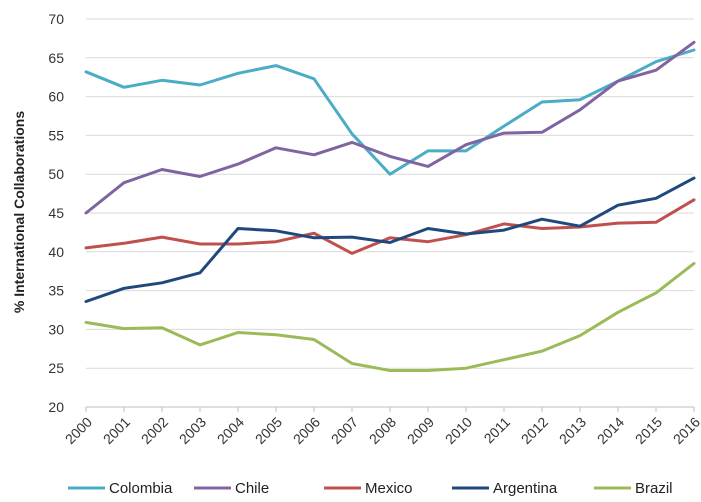 Image resolution: width=701 pixels, height=502 pixels. I want to click on legend-item-mexico: Mexico, so click(368, 488).